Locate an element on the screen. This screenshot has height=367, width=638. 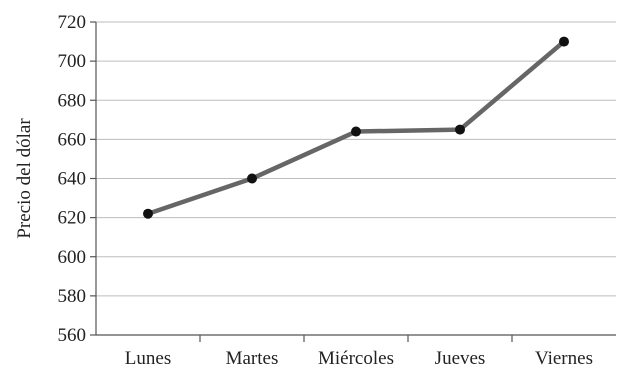
data-point-lunes is located at coordinates (148, 213).